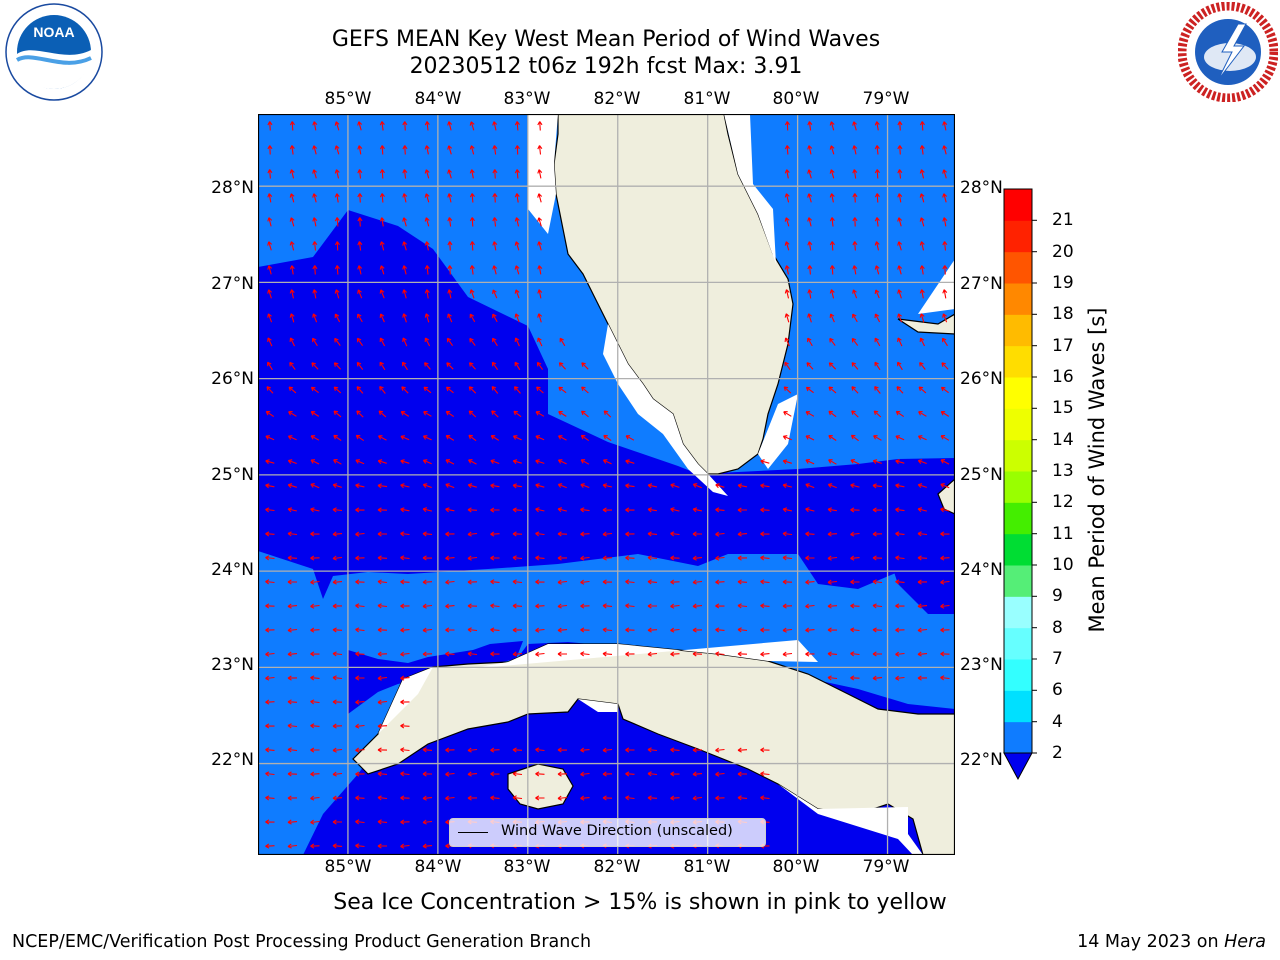 The height and width of the screenshot is (960, 1280). What do you see at coordinates (707, 99) in the screenshot?
I see `lon-tick-top-81: 81°W` at bounding box center [707, 99].